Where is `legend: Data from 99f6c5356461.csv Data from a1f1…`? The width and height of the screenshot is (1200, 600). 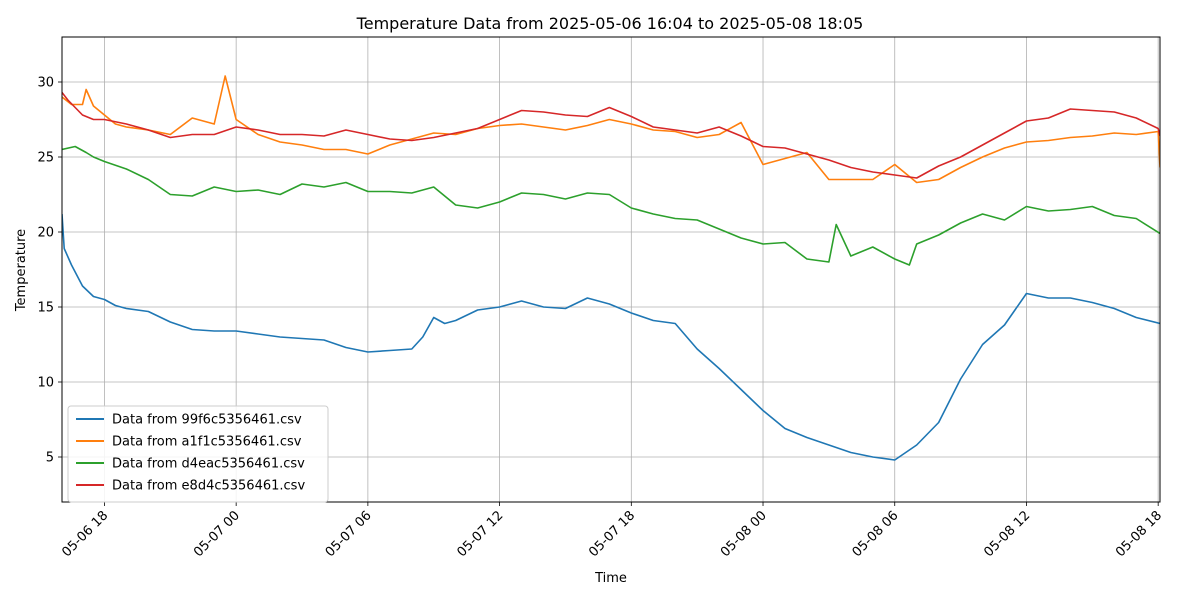 legend: Data from 99f6c5356461.csv Data from a1f1… is located at coordinates (198, 454).